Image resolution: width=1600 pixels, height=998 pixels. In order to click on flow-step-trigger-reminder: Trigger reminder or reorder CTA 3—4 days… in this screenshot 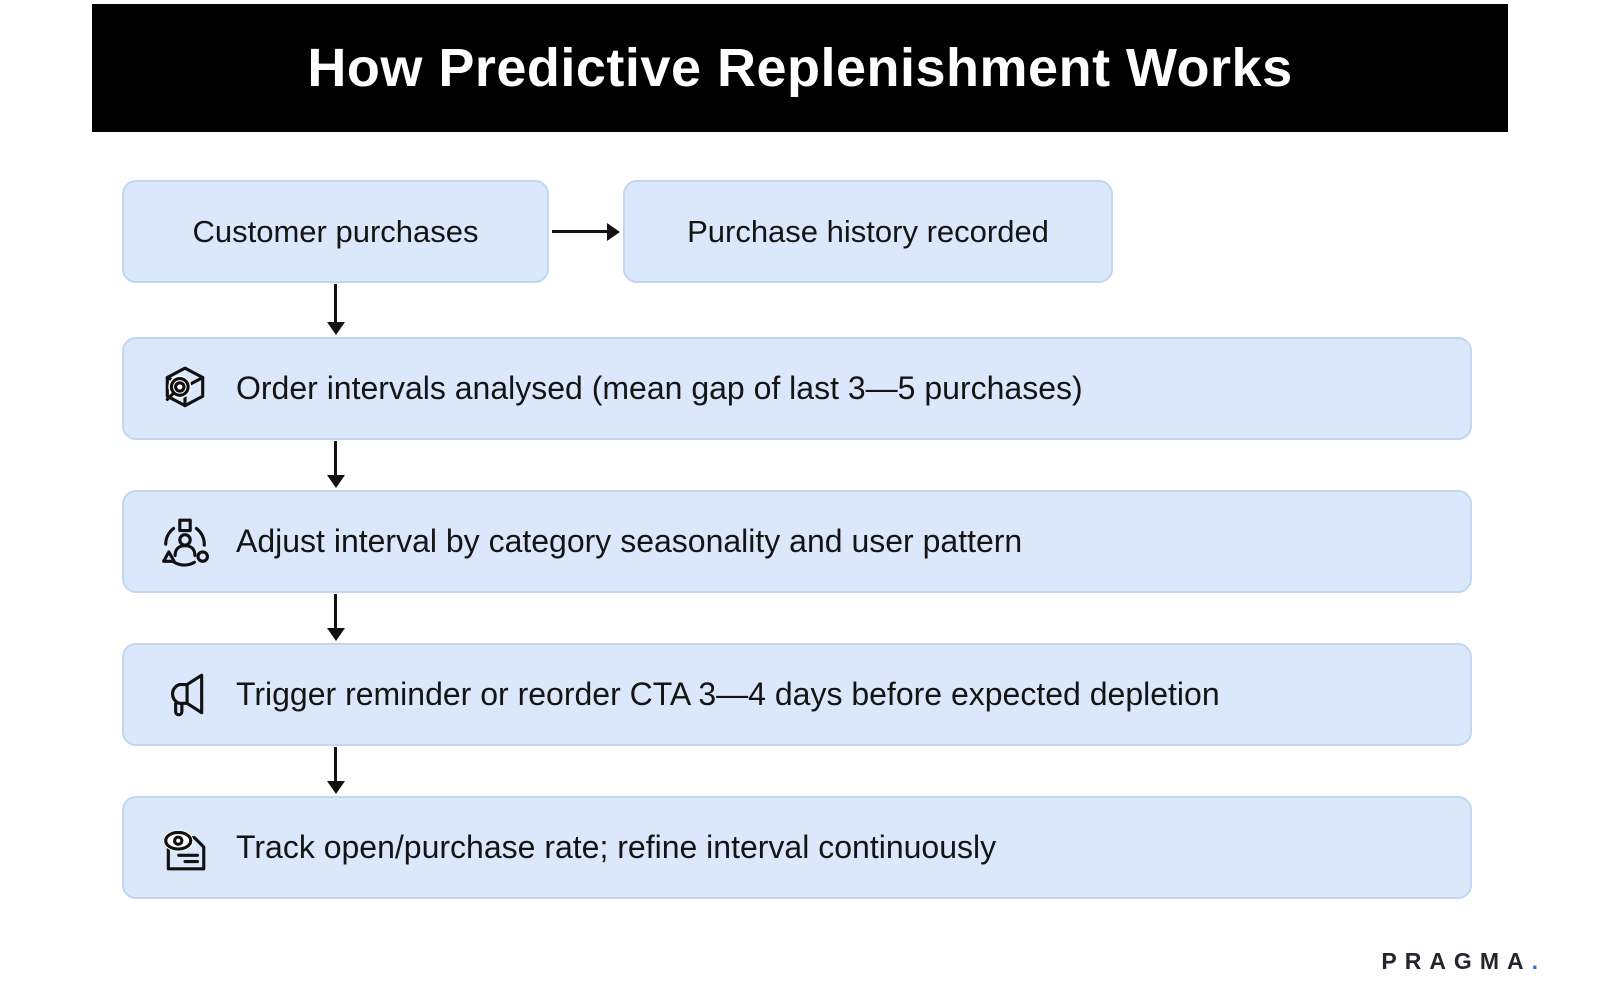, I will do `click(797, 694)`.